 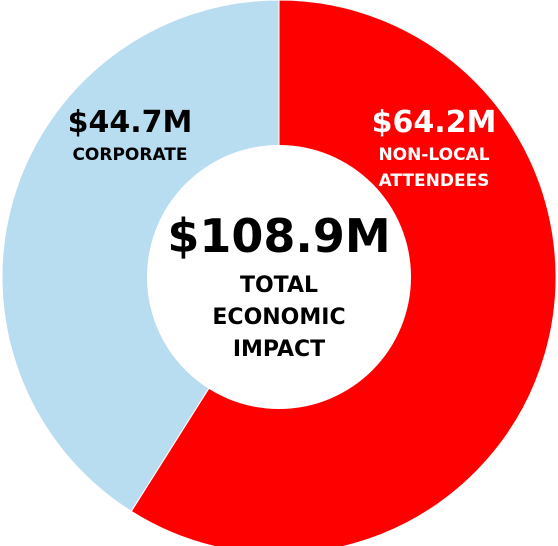 What do you see at coordinates (129, 155) in the screenshot?
I see `slice-name-label-corporate-line-1: CORPORATE` at bounding box center [129, 155].